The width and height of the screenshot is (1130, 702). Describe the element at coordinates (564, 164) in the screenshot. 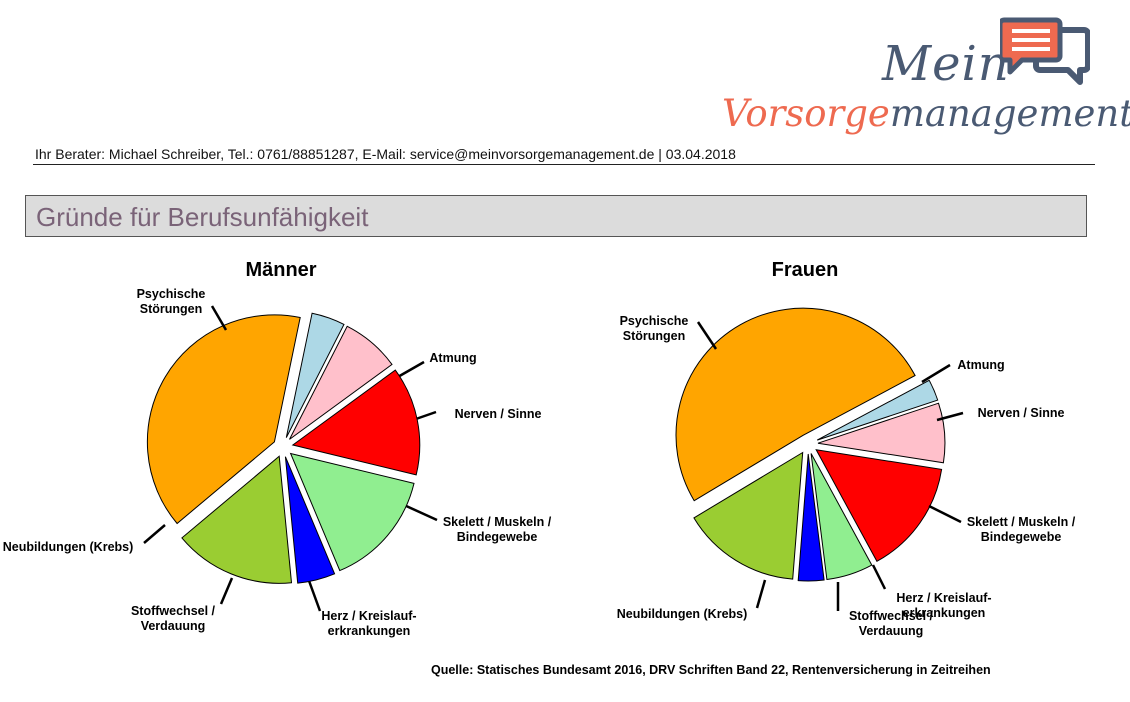

I see `header-divider` at that location.